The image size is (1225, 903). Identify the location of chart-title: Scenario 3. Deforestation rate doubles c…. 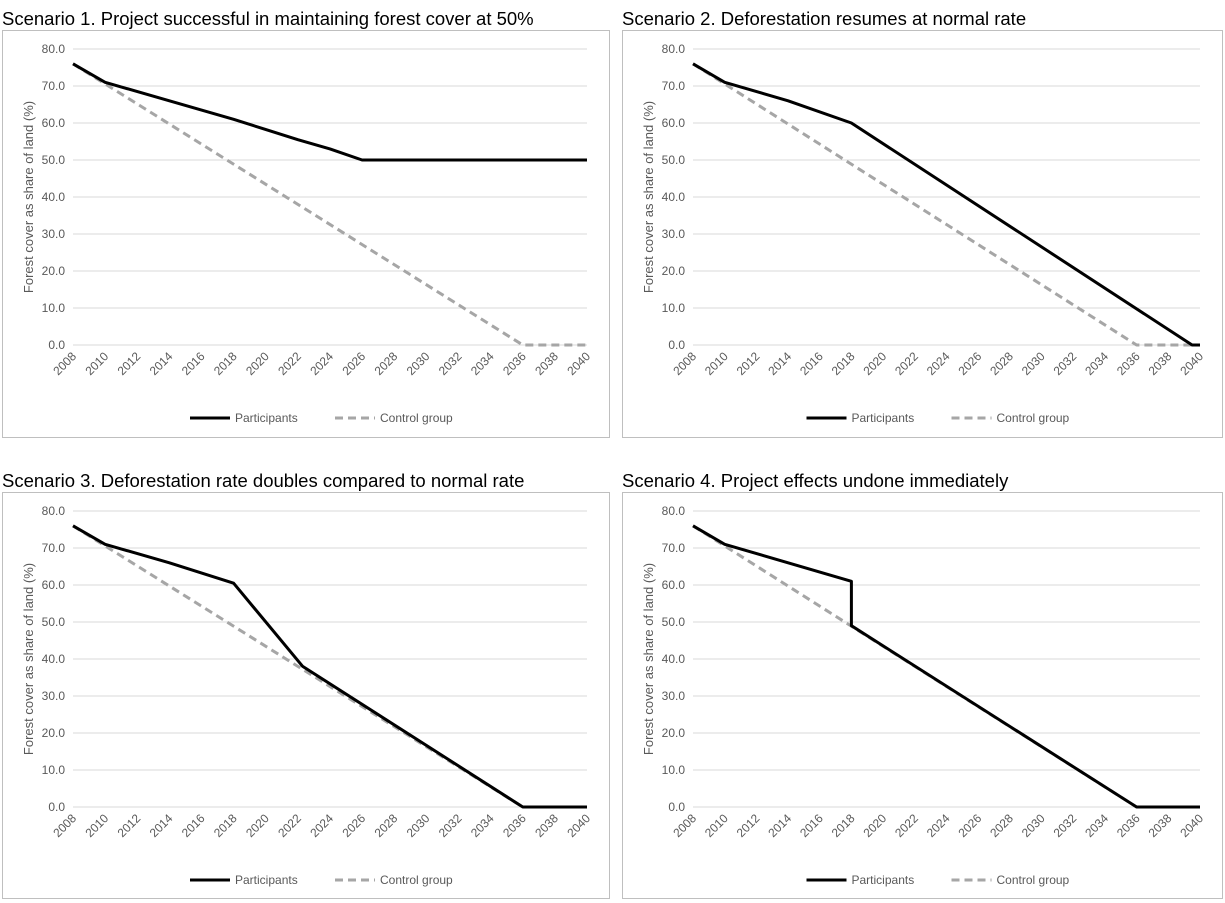
(263, 480).